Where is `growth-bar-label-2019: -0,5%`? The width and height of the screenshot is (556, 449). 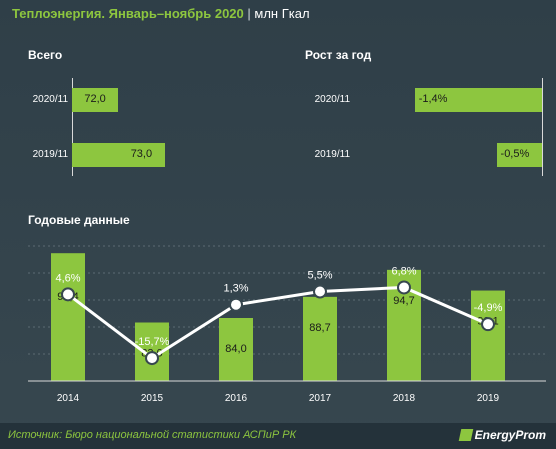
growth-bar-label-2019: -0,5% is located at coordinates (515, 154).